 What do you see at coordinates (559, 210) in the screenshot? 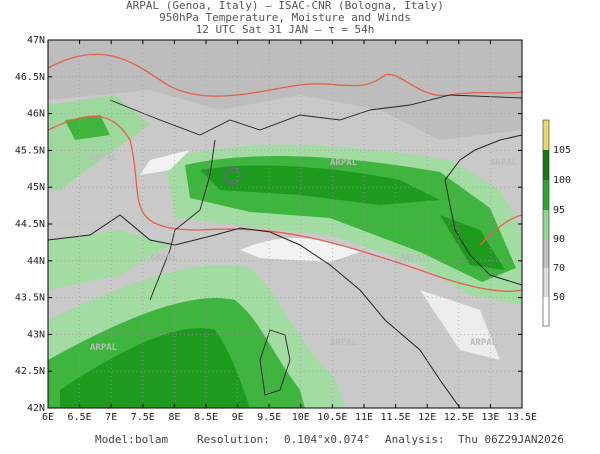
I see `colorbar-label: 95` at bounding box center [559, 210].